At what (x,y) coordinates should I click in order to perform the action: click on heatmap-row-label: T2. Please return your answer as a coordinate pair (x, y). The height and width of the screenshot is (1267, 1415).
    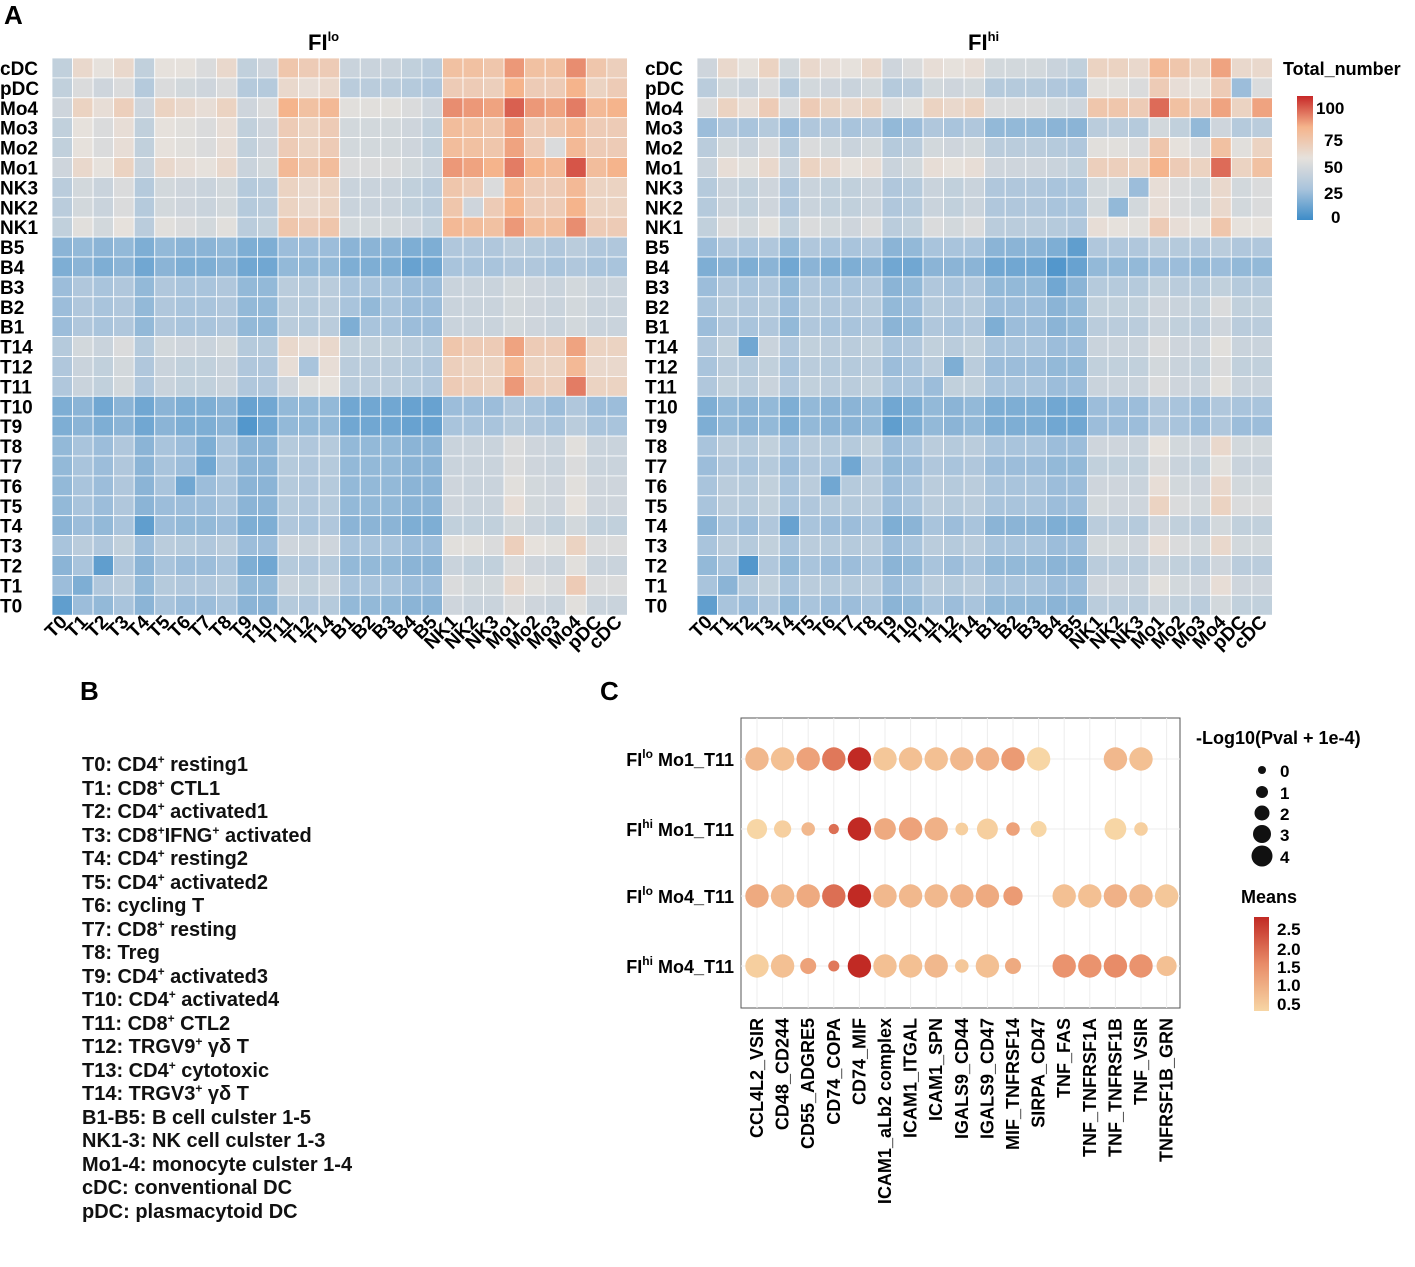
    Looking at the image, I should click on (11, 566).